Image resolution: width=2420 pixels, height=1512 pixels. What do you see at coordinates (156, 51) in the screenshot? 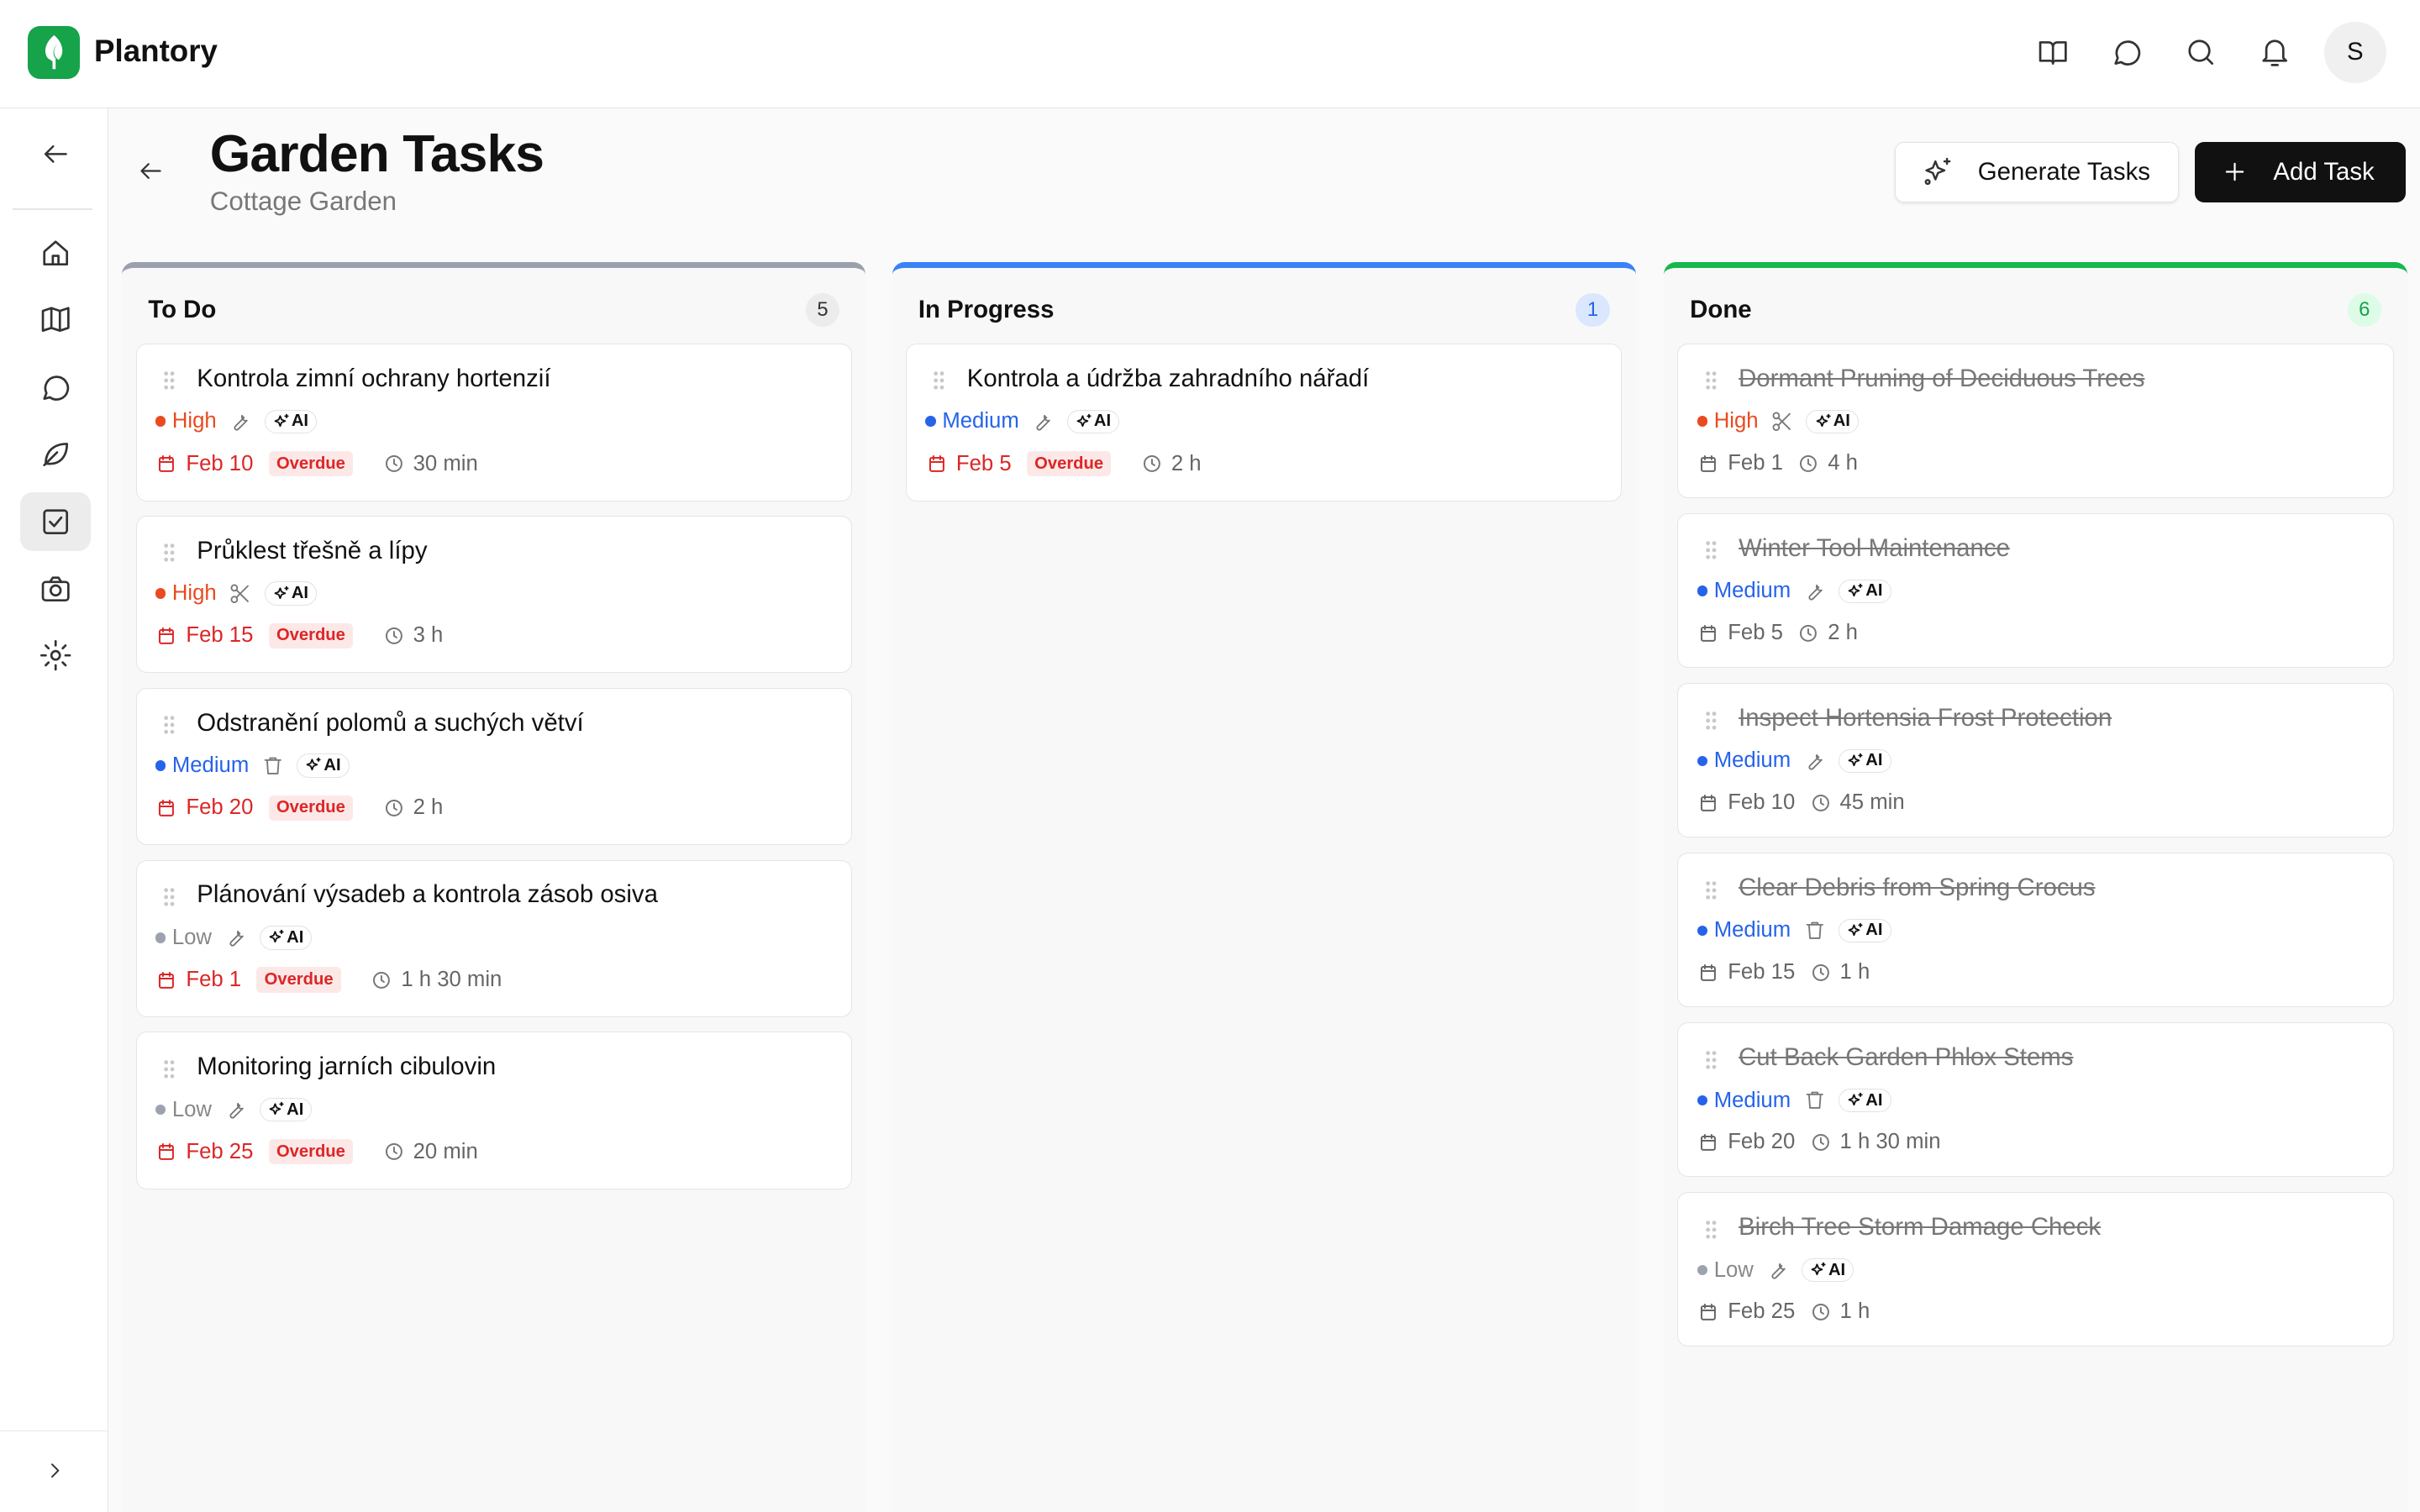
I see `app-name: Plantory` at bounding box center [156, 51].